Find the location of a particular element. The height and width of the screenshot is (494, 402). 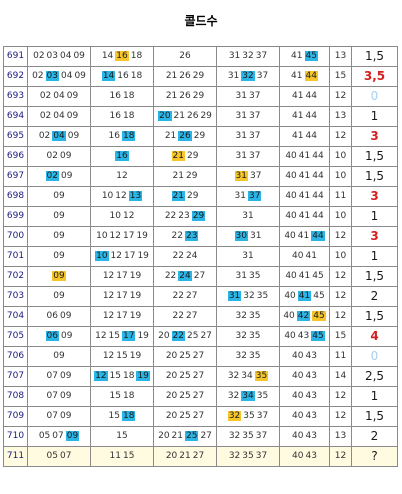

count-cell: 13 is located at coordinates (340, 436).